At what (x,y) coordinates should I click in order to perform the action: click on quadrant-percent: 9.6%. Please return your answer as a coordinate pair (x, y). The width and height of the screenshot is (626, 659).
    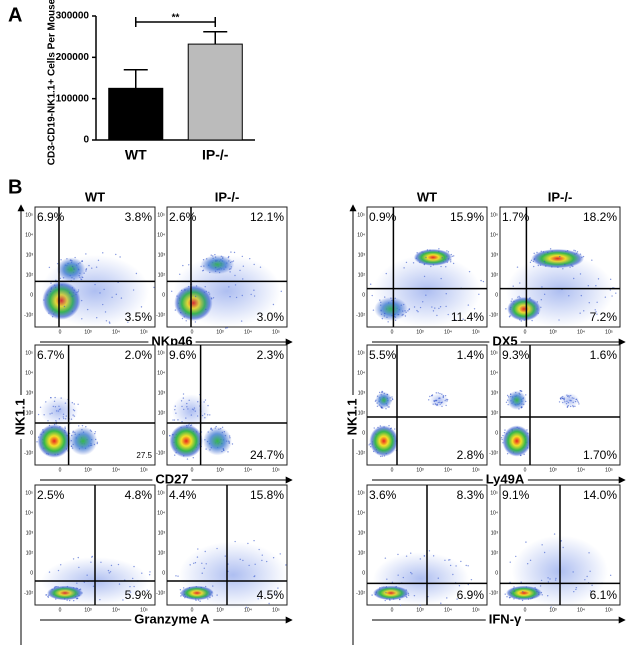
    Looking at the image, I should click on (183, 355).